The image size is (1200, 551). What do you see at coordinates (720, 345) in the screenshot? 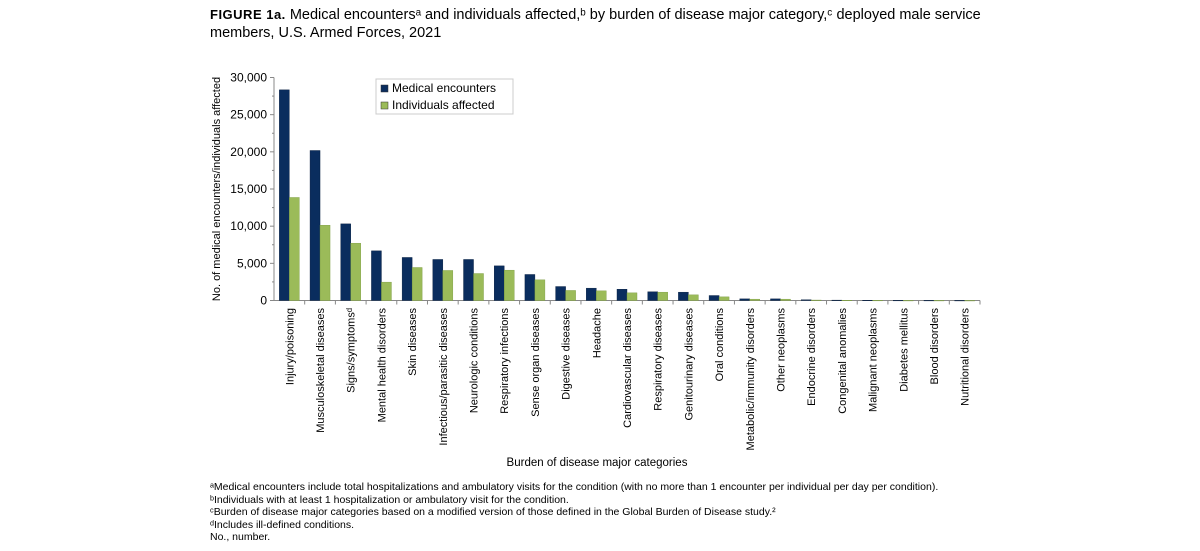
I see `x-tick-label: Oral conditions` at bounding box center [720, 345].